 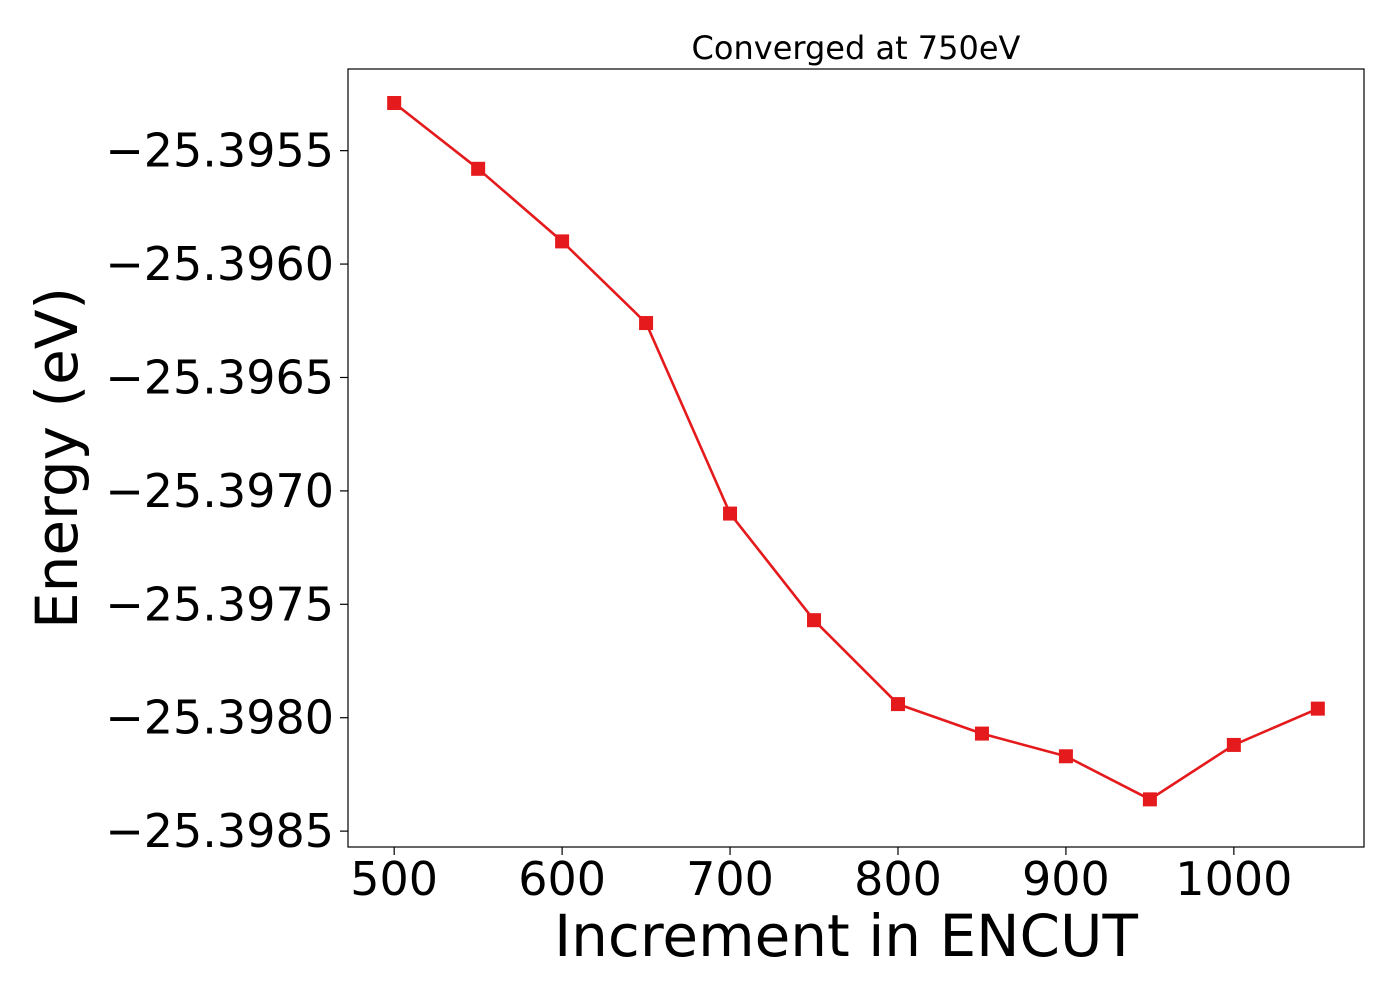 What do you see at coordinates (1066, 879) in the screenshot?
I see `x-tick-label: 900` at bounding box center [1066, 879].